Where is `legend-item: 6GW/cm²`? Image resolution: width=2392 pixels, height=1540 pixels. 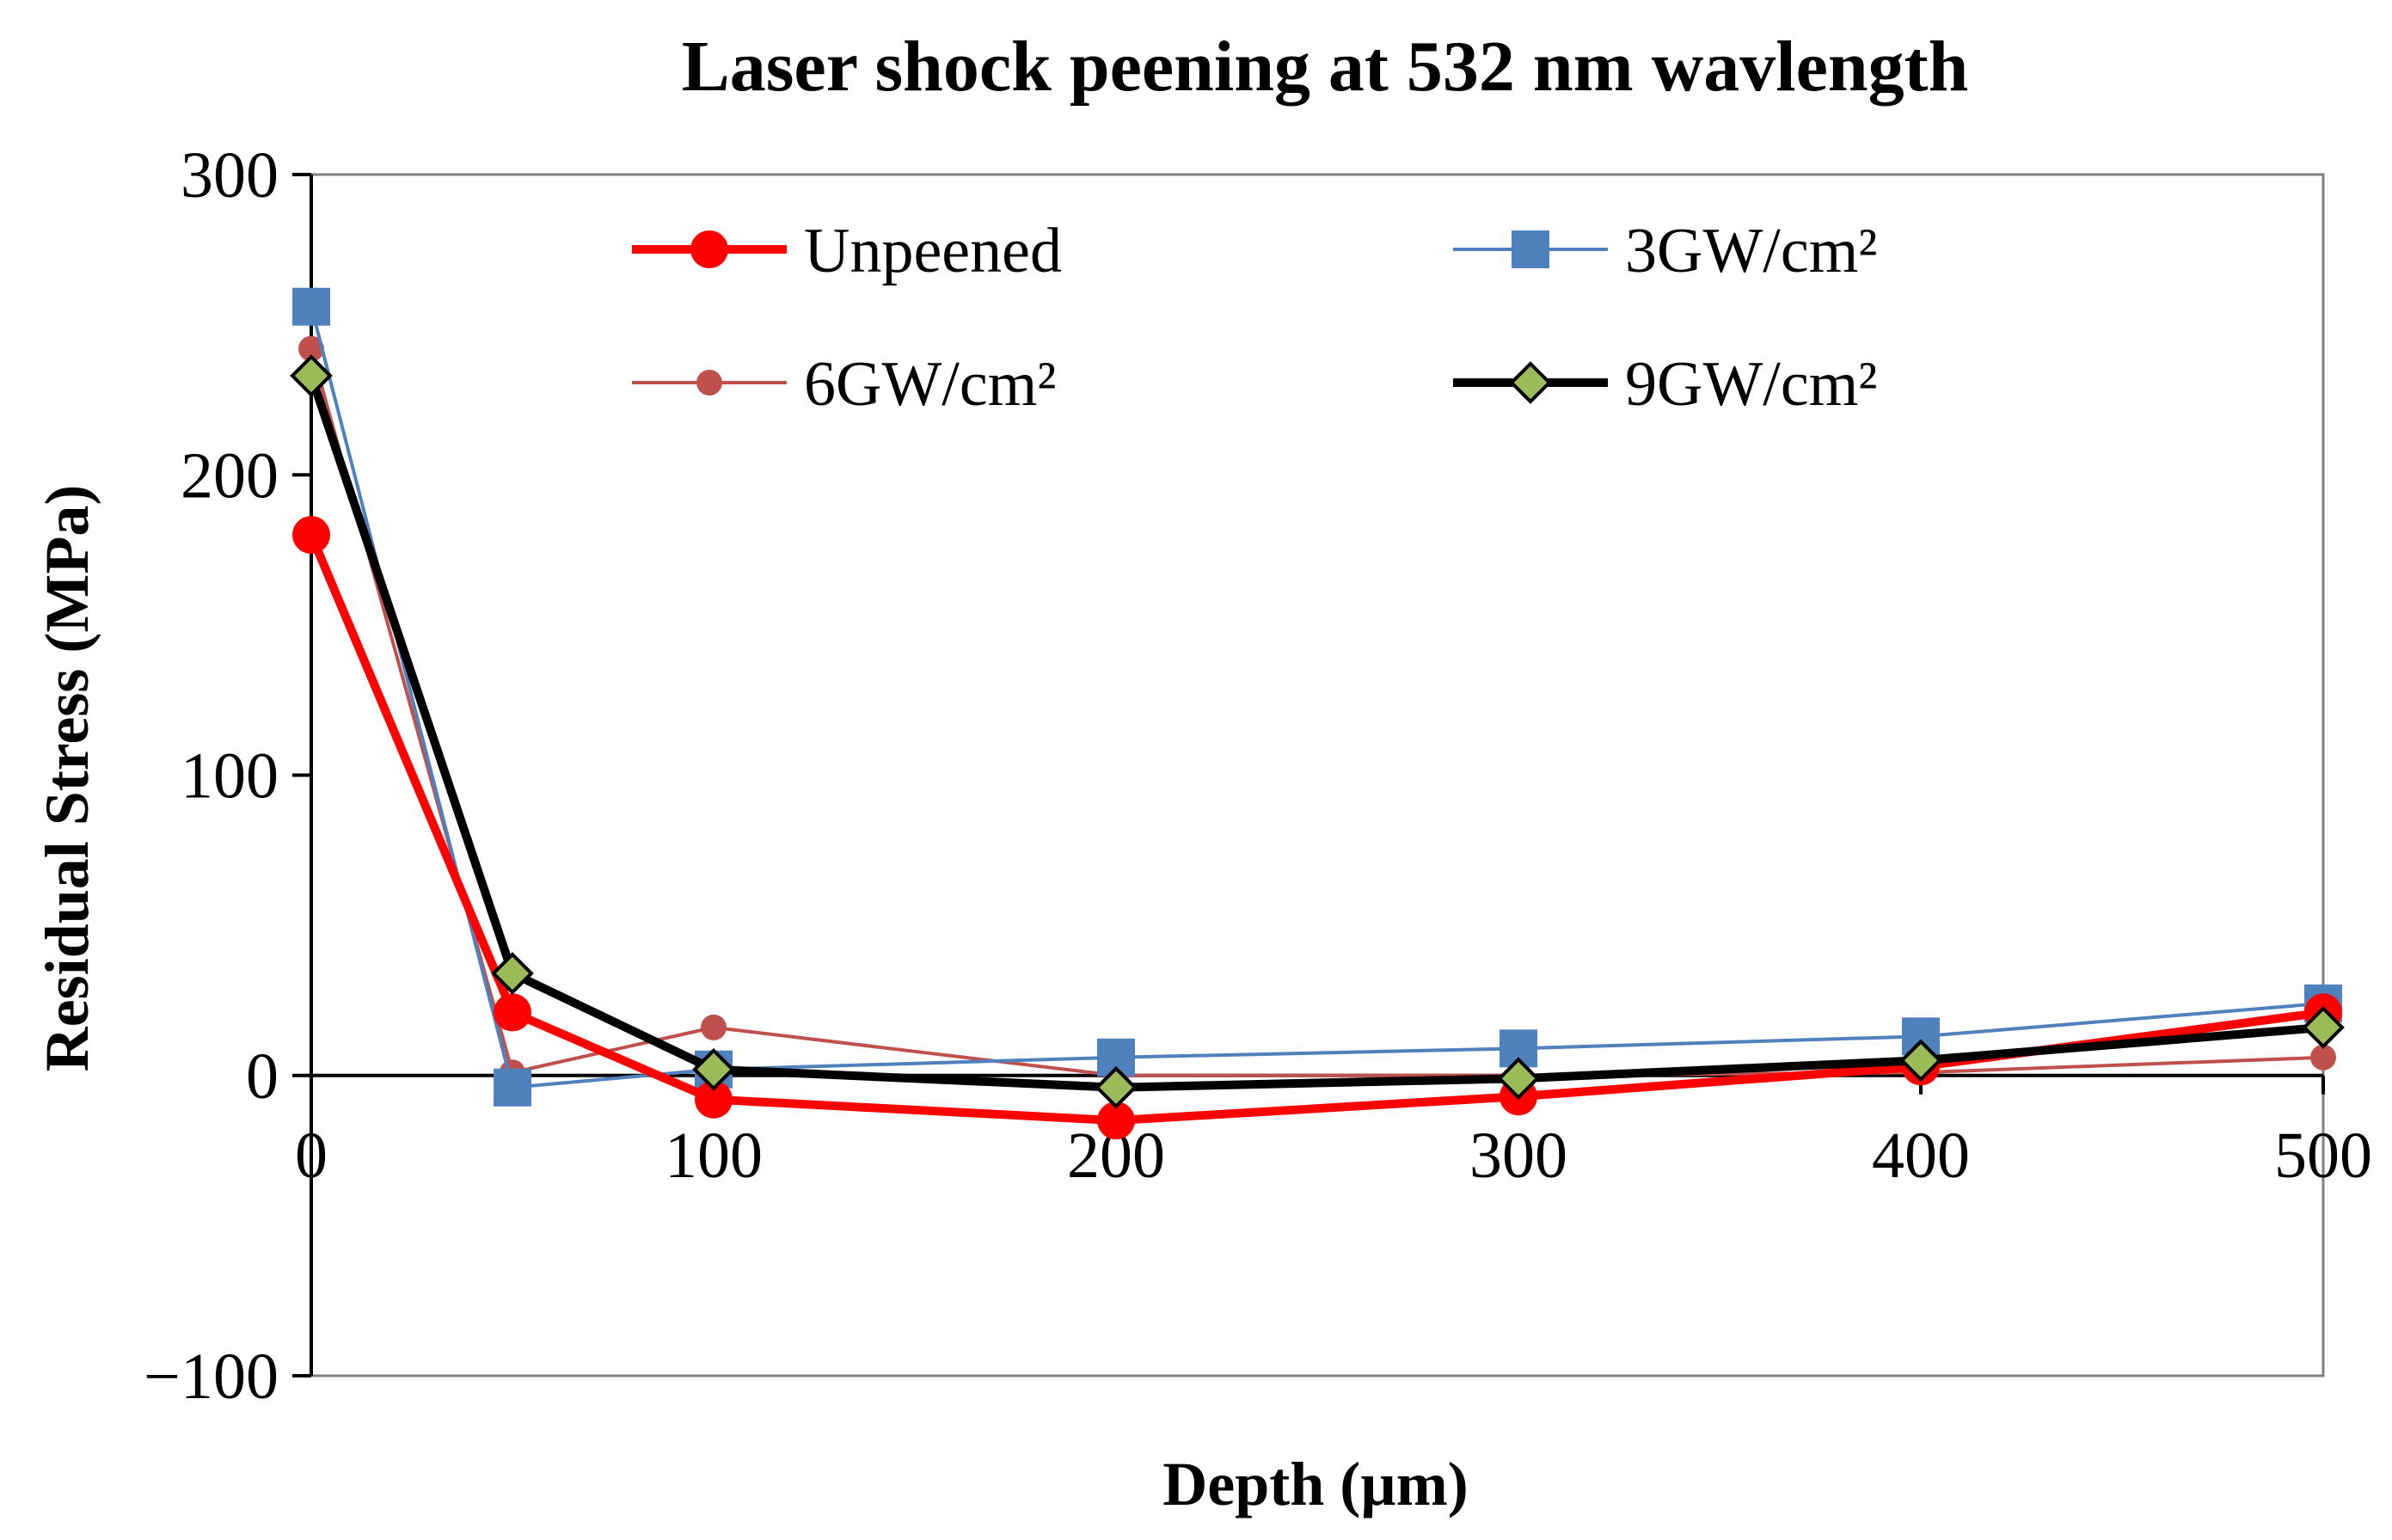 legend-item: 6GW/cm² is located at coordinates (844, 384).